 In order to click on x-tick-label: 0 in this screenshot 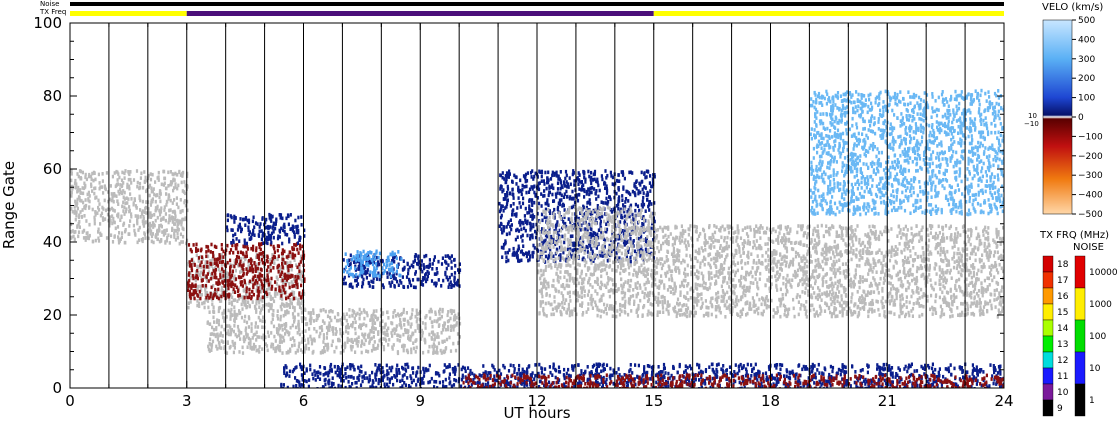, I will do `click(70, 401)`.